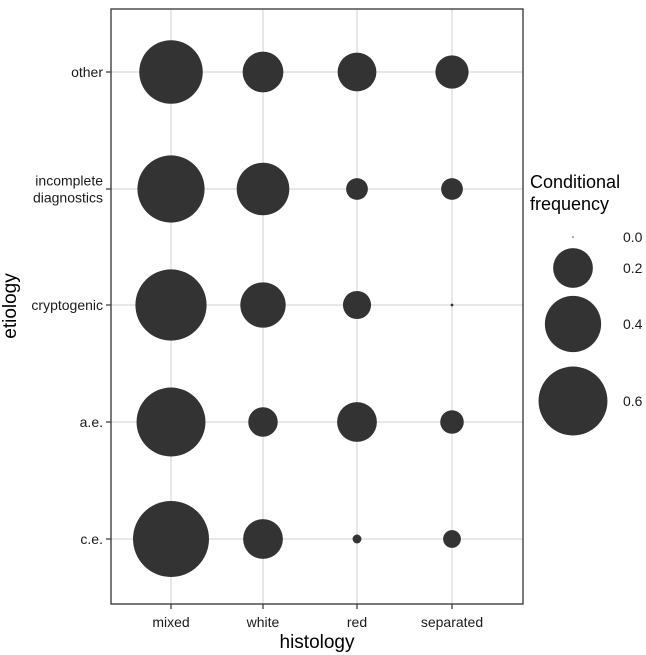  Describe the element at coordinates (633, 268) in the screenshot. I see `legend-key-label: 0.2` at that location.